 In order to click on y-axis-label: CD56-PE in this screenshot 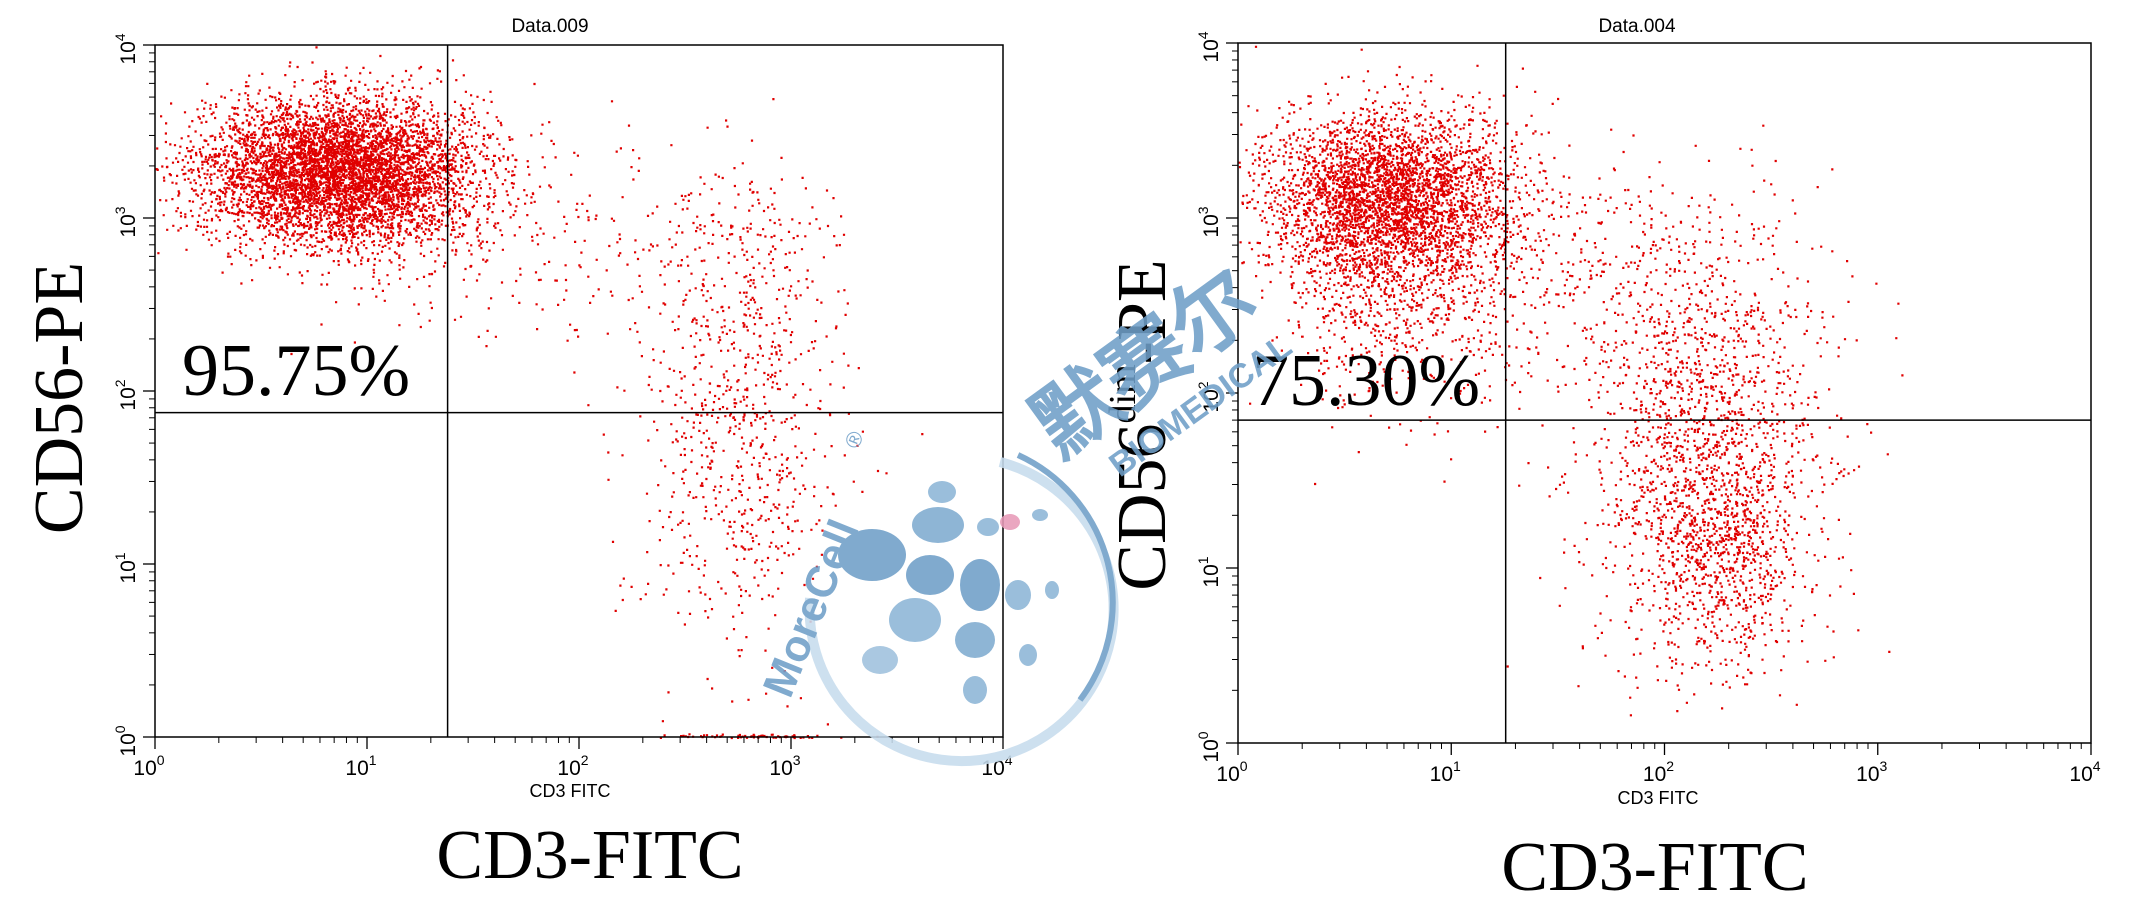, I will do `click(59, 398)`.